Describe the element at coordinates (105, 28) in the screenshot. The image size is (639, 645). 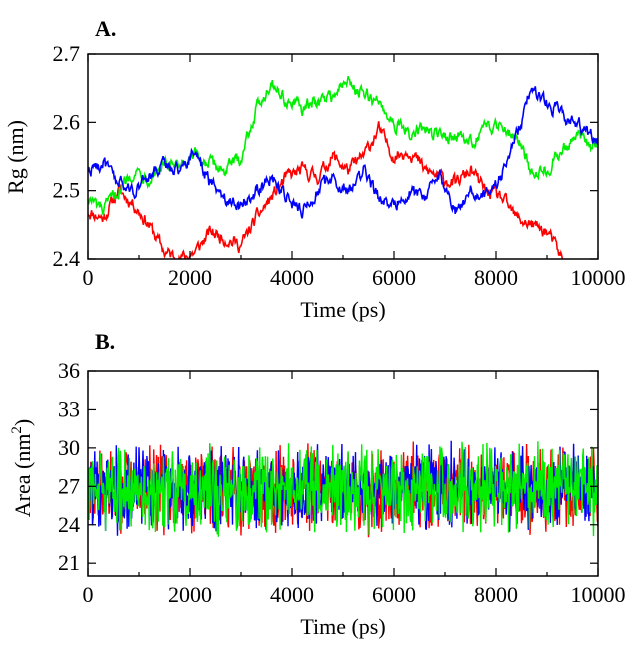
I see `panel-a-label: A.` at that location.